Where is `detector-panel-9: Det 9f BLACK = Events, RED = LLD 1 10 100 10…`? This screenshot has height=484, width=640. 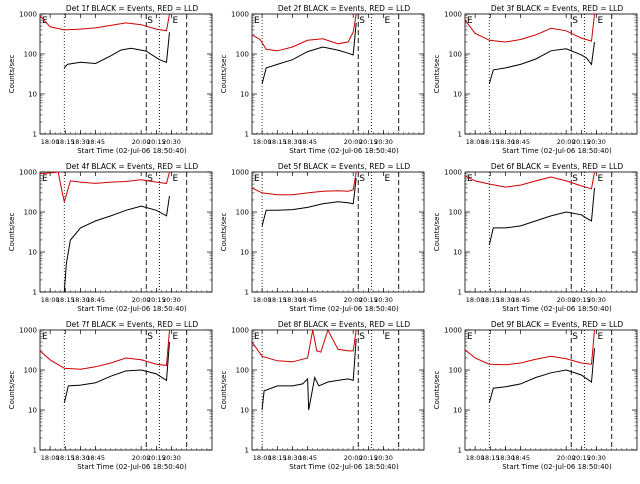
detector-panel-9: Det 9f BLACK = Events, RED = LLD 1 10 100 10… is located at coordinates (535, 395).